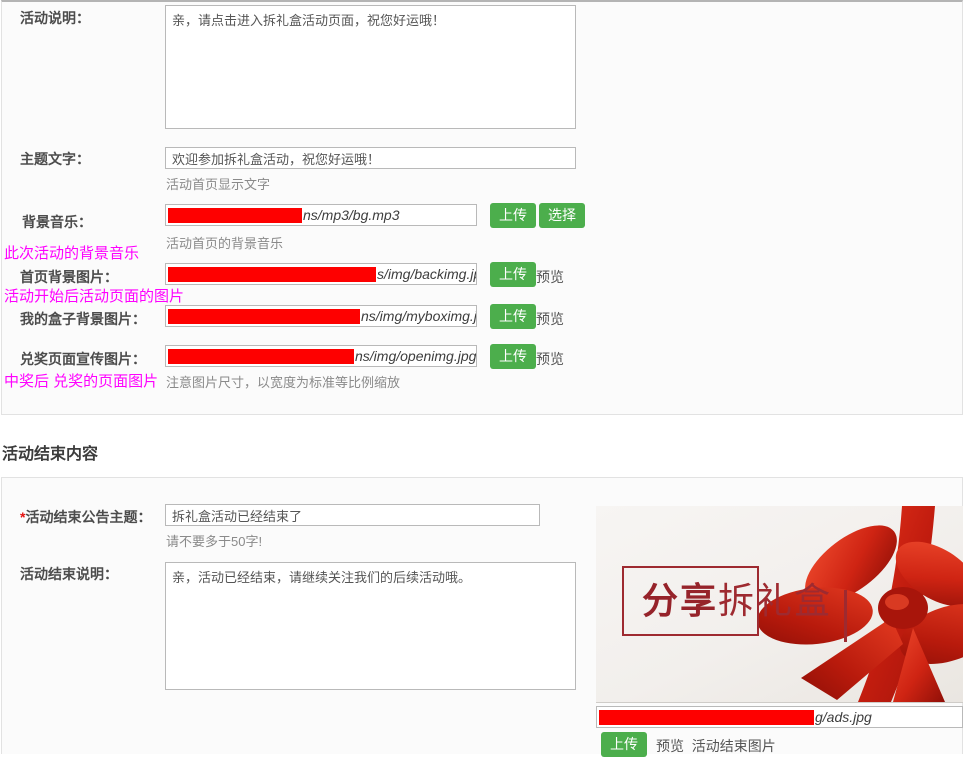  Describe the element at coordinates (57, 222) in the screenshot. I see `bg-music-label: 背景音乐：` at that location.